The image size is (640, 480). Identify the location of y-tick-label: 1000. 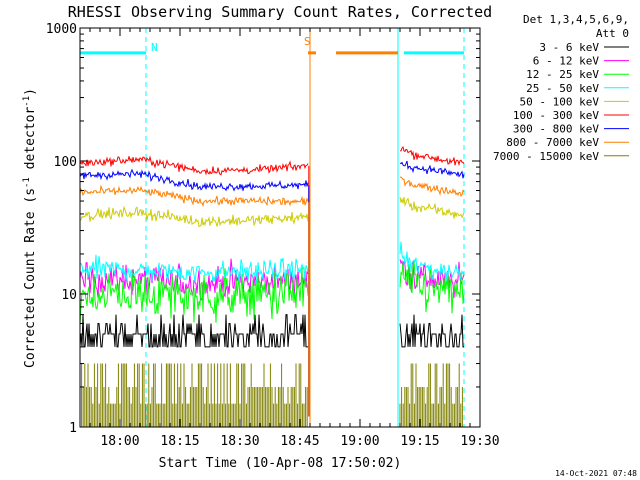
(61, 29).